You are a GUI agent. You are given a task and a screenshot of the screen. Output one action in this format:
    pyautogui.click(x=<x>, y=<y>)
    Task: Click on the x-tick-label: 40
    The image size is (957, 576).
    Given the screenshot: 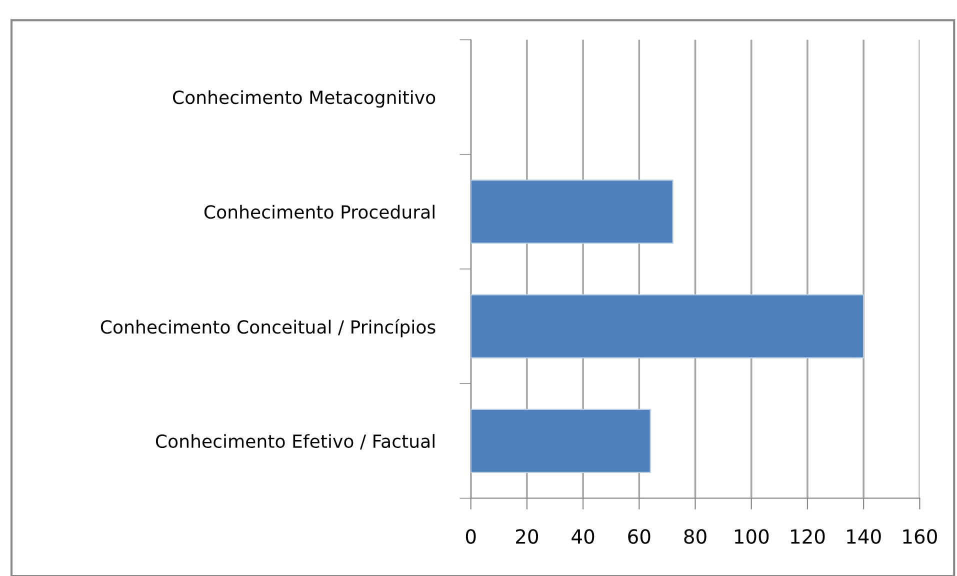 What is the action you would take?
    pyautogui.click(x=583, y=536)
    